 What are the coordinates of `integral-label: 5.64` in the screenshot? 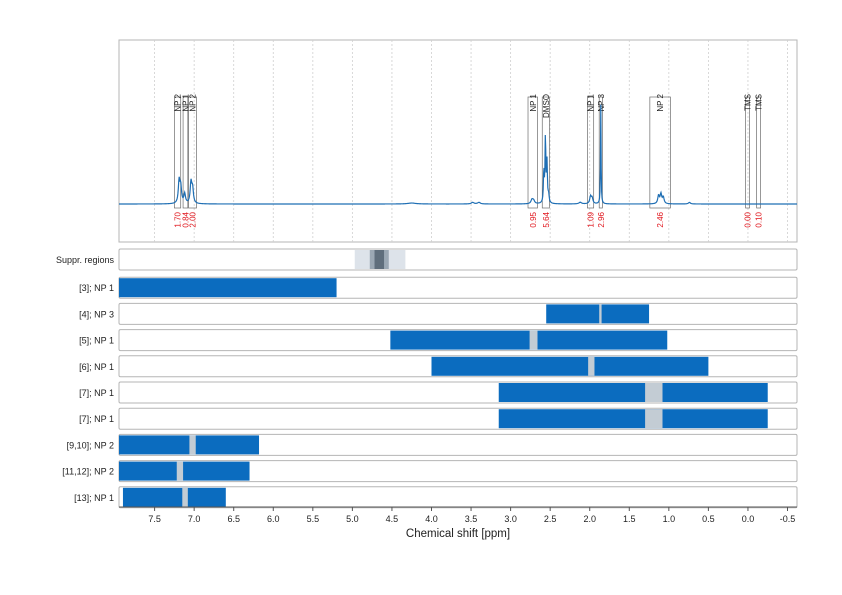 It's located at (546, 219).